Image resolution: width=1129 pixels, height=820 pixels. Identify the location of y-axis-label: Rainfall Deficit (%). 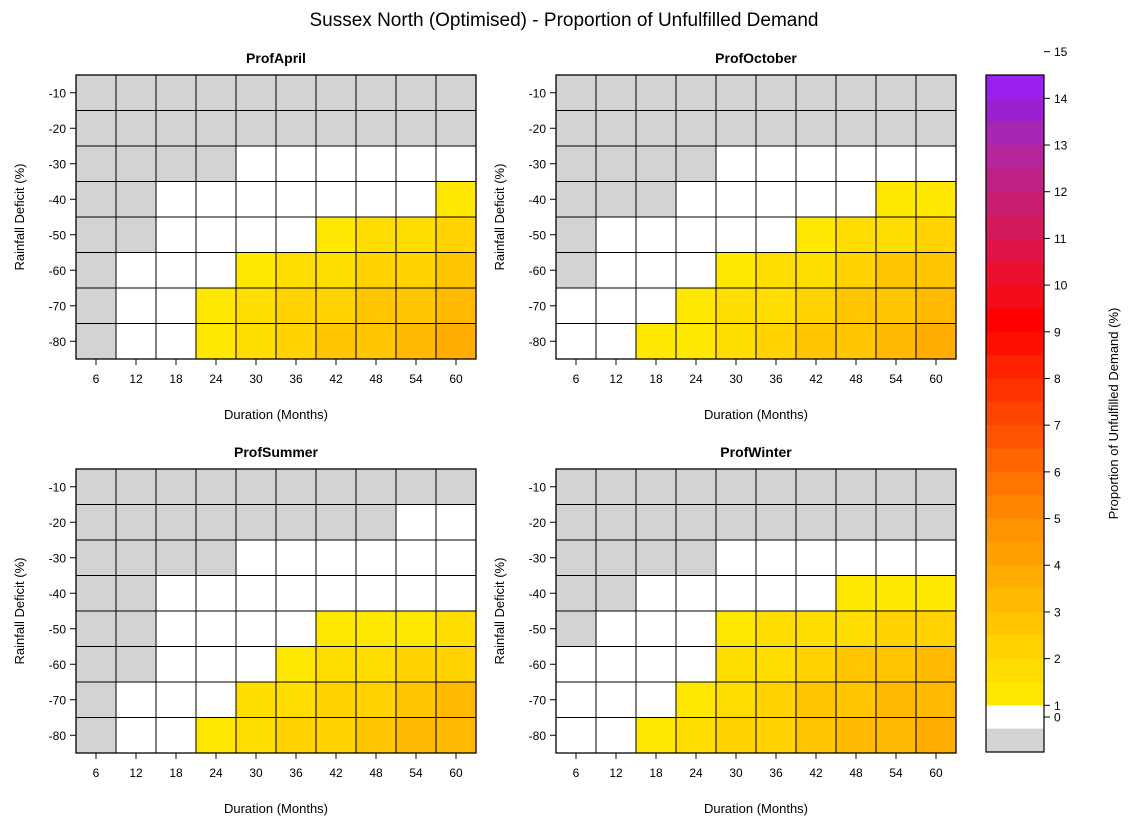
(499, 611).